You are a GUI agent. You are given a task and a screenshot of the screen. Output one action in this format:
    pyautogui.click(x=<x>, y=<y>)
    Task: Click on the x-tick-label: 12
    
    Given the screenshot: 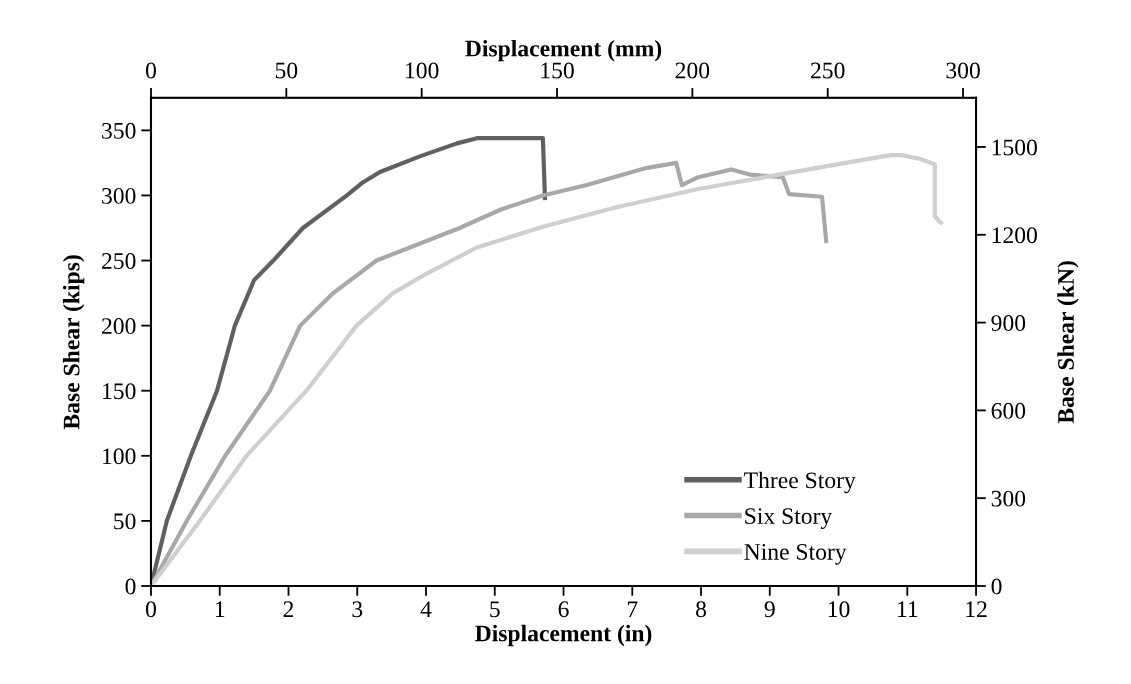 What is the action you would take?
    pyautogui.click(x=976, y=609)
    